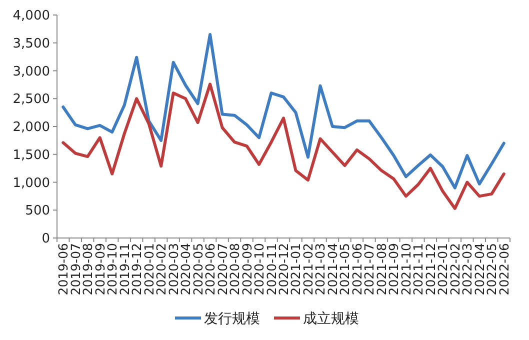 This screenshot has width=529, height=340. Describe the element at coordinates (283, 269) in the screenshot. I see `x-tick-label: 2020-12` at that location.